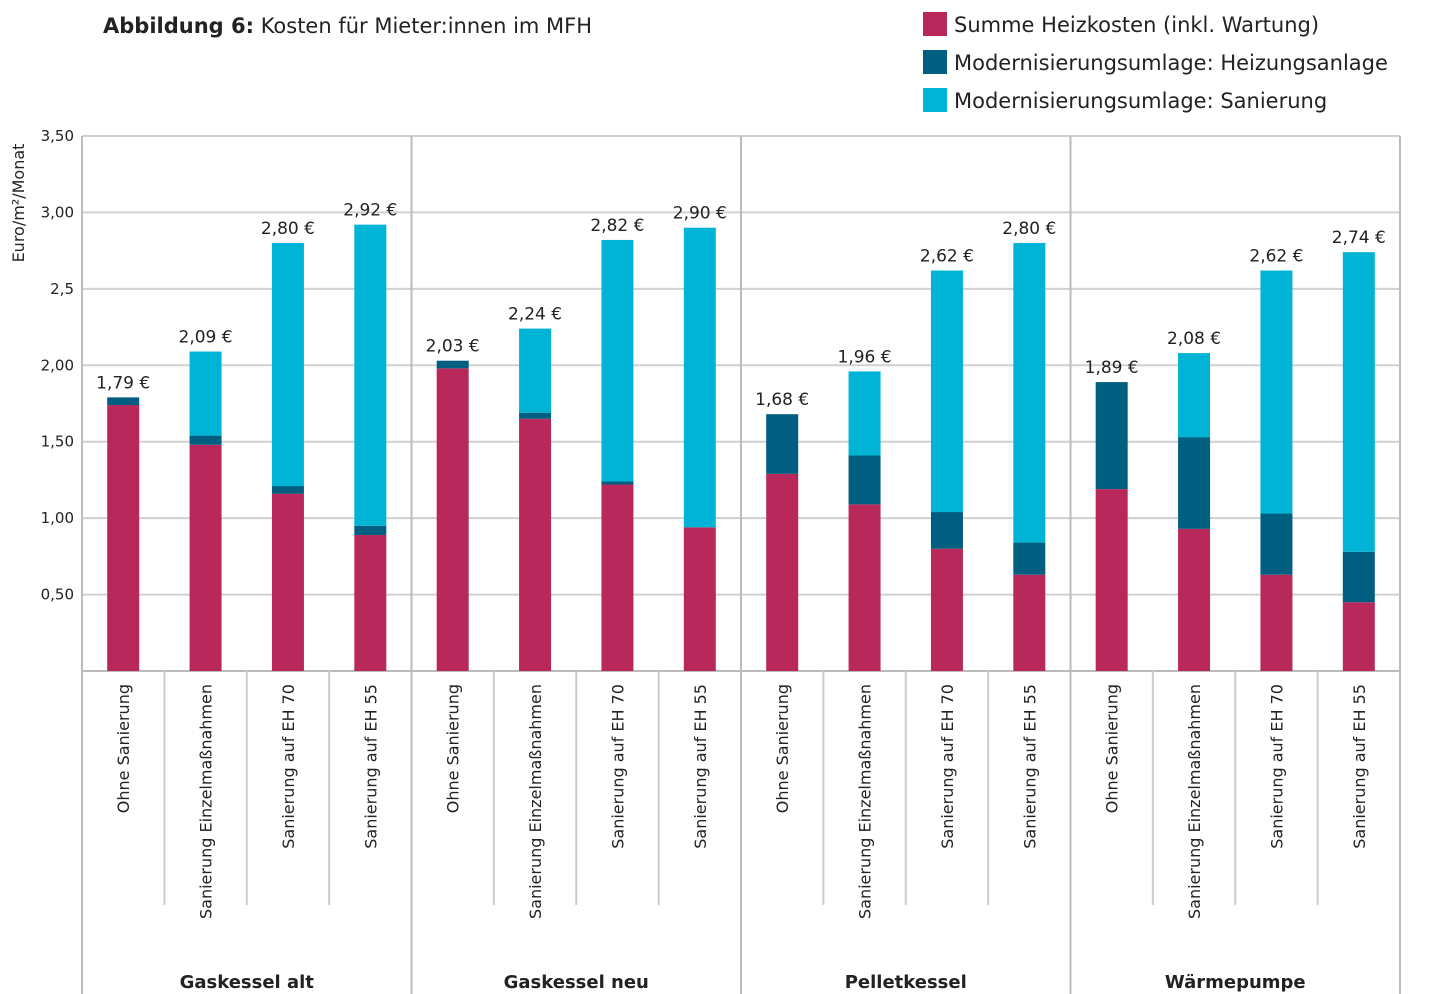  Describe the element at coordinates (453, 347) in the screenshot. I see `total-label: 2,03 €` at that location.